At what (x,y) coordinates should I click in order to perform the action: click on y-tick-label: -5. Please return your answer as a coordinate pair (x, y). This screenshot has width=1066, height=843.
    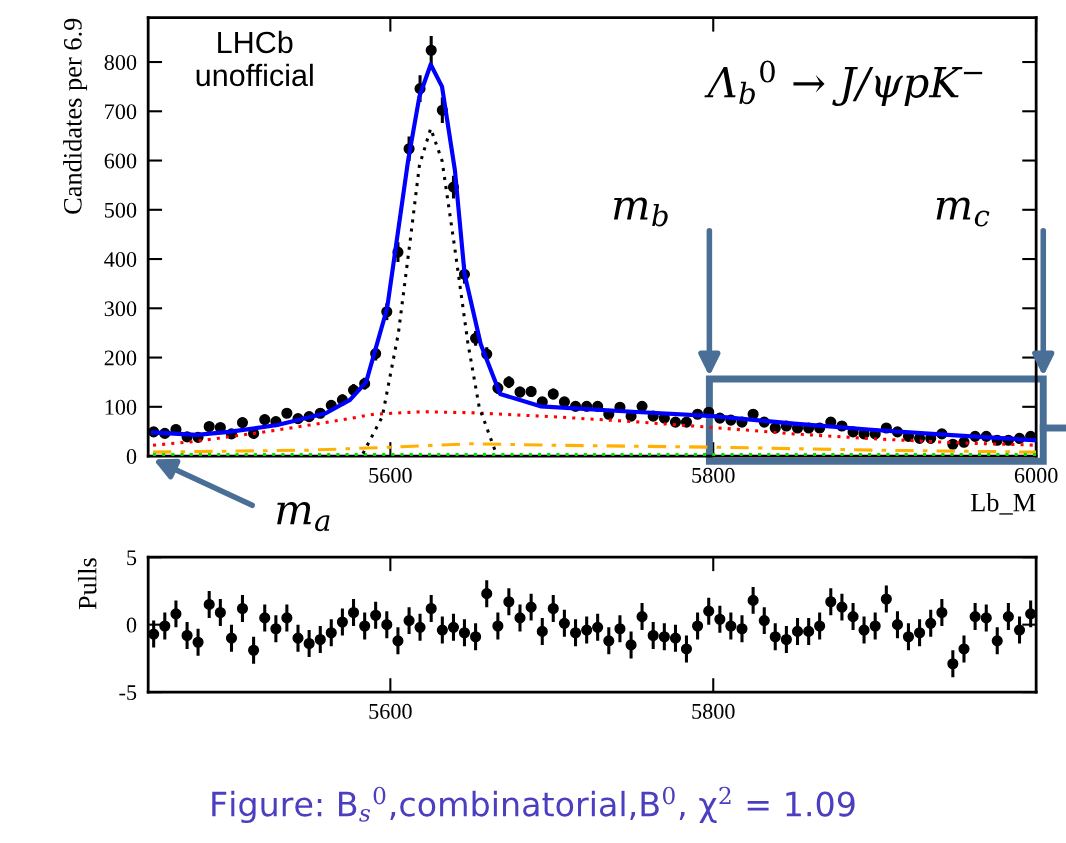
    Looking at the image, I should click on (128, 693).